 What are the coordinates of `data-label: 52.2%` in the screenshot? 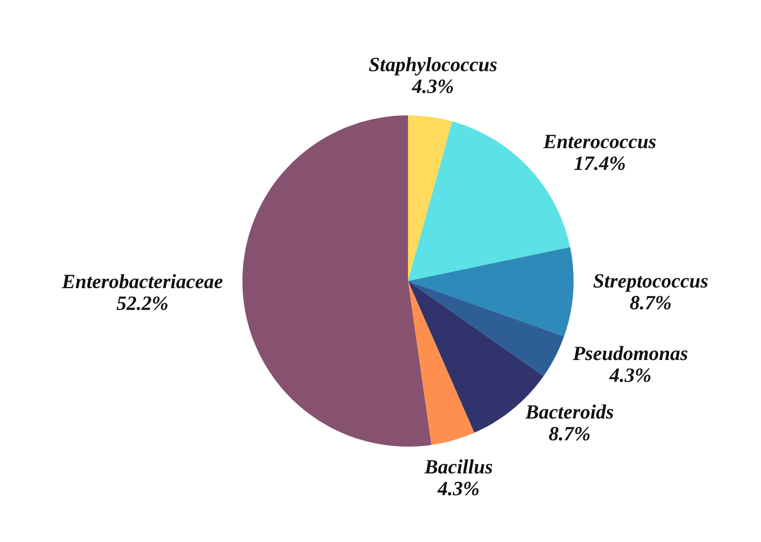 It's located at (142, 303).